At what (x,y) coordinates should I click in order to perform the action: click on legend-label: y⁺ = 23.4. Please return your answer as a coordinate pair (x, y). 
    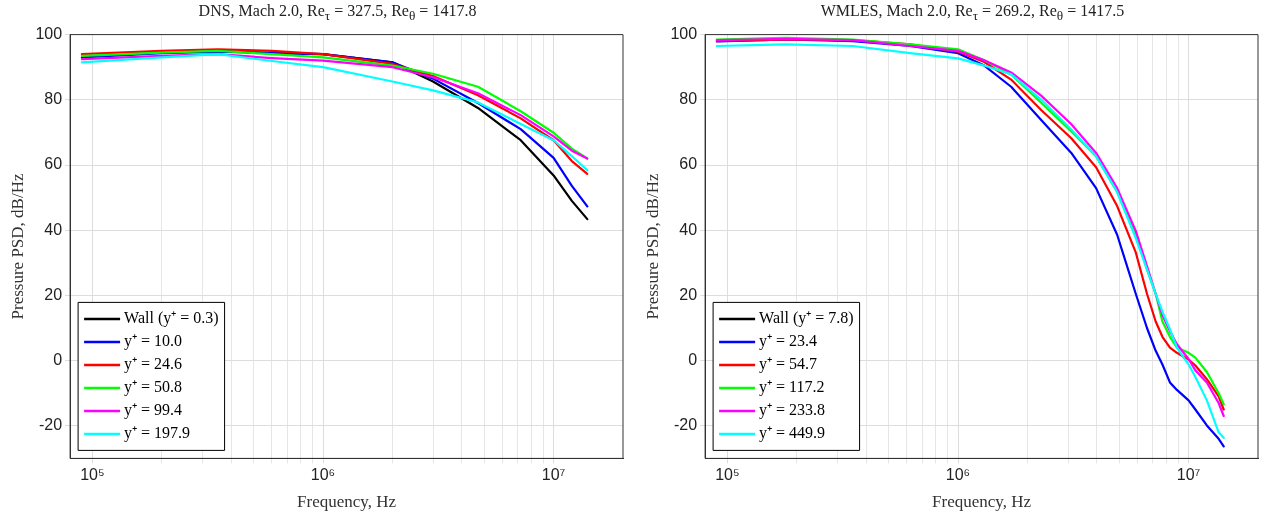
    Looking at the image, I should click on (788, 341).